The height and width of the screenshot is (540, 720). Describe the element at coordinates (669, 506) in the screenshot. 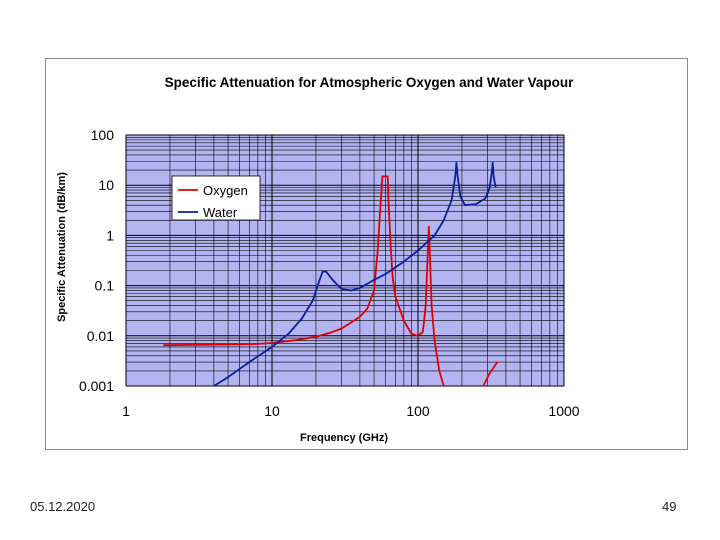

I see `page-number: 49` at that location.